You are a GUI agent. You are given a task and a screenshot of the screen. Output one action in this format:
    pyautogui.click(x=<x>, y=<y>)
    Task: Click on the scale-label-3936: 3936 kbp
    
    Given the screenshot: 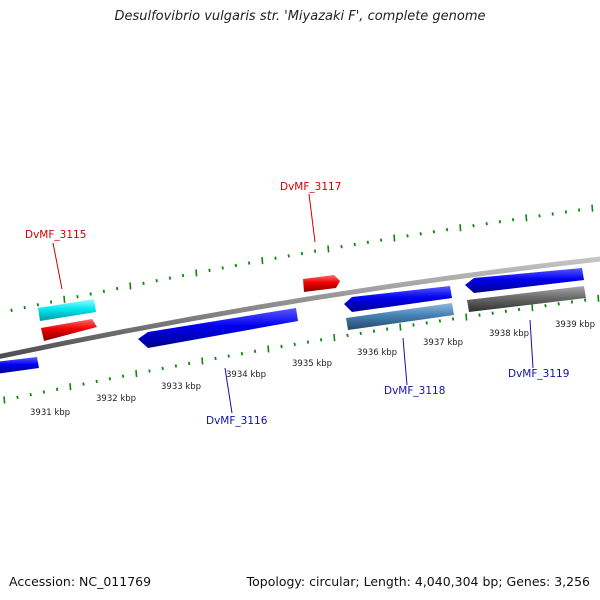 What is the action you would take?
    pyautogui.click(x=377, y=353)
    